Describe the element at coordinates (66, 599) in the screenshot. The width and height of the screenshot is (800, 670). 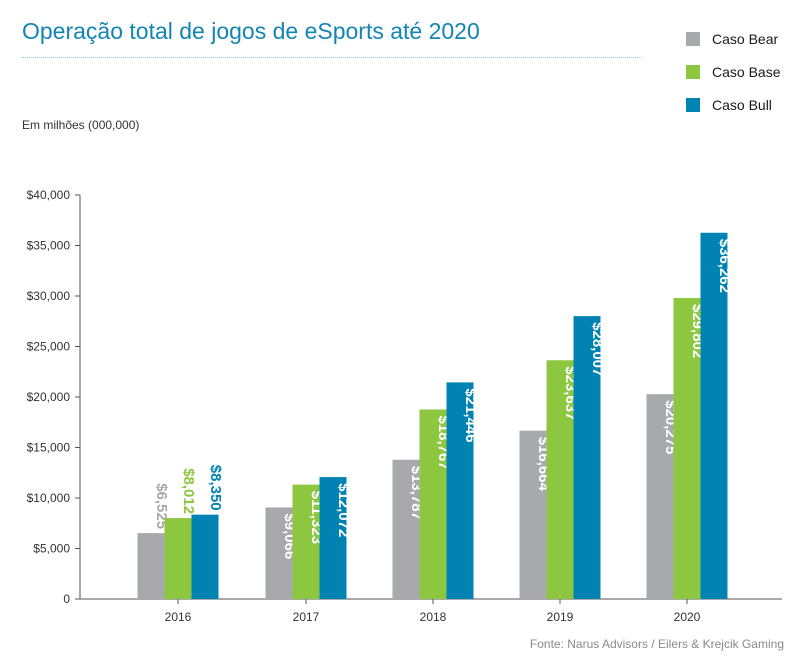
I see `y-tick-label: 0` at that location.